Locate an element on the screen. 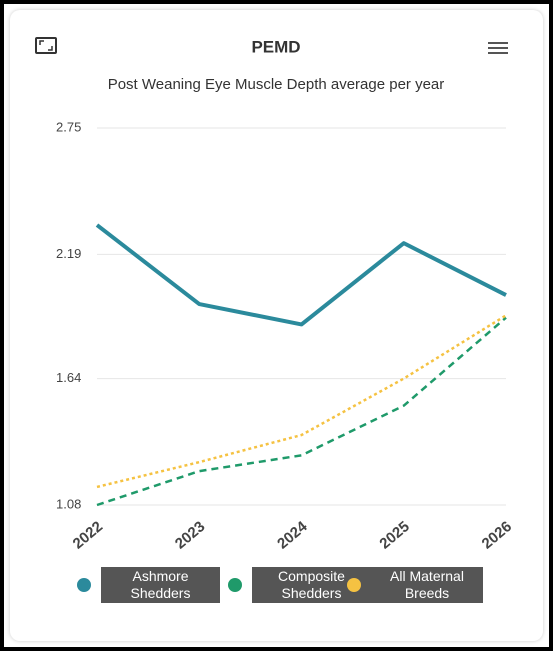  x-tick-label: 2026 is located at coordinates (497, 535).